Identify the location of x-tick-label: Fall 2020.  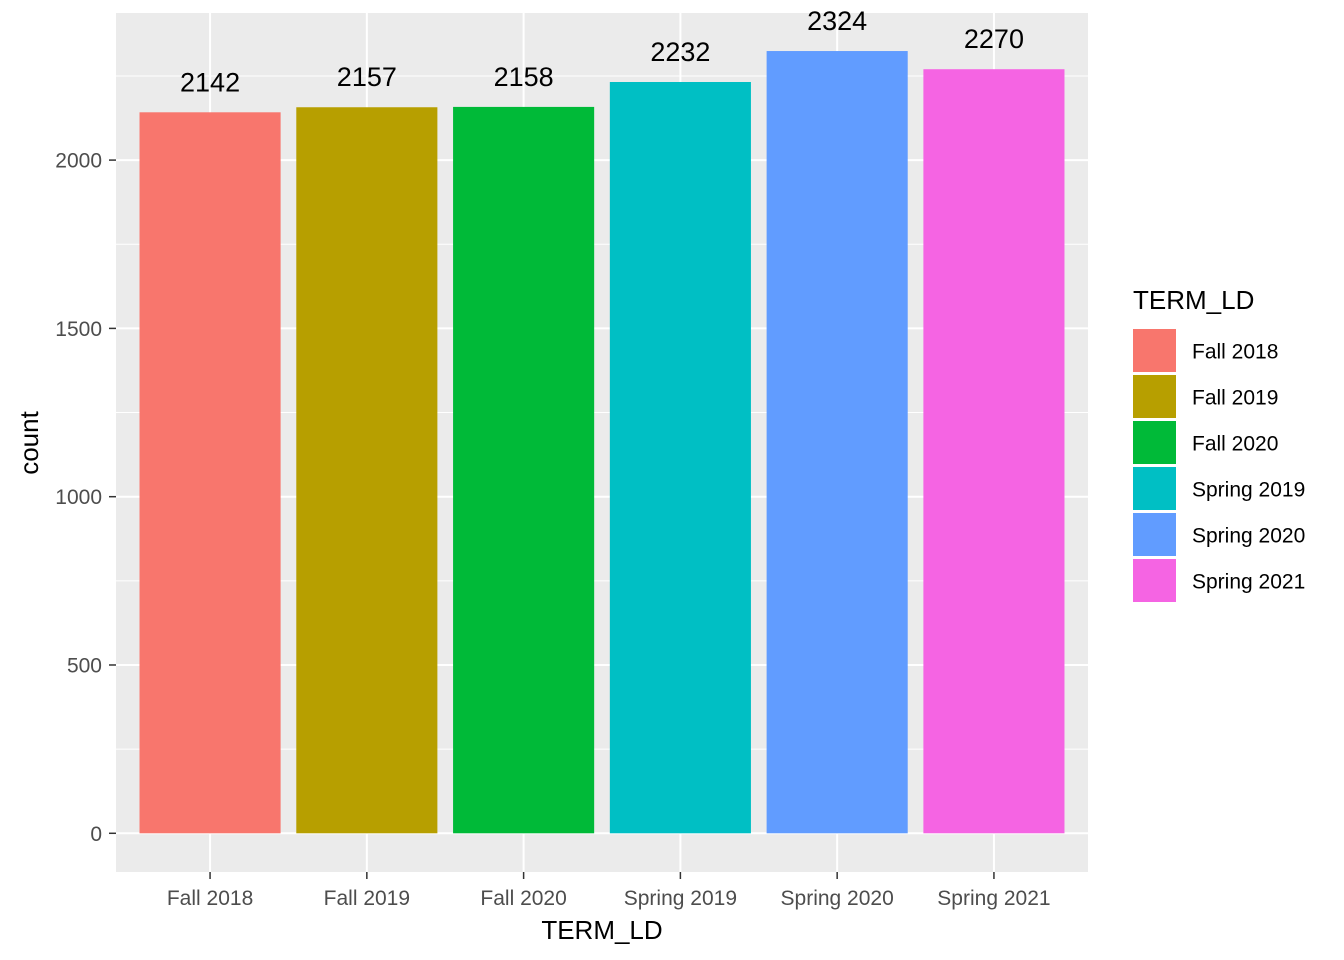
(523, 898).